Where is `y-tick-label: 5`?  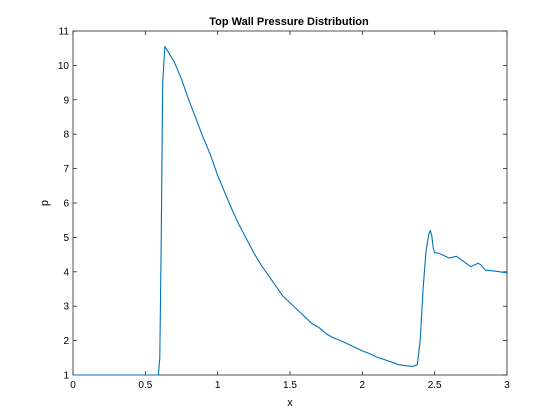
y-tick-label: 5 is located at coordinates (66, 238).